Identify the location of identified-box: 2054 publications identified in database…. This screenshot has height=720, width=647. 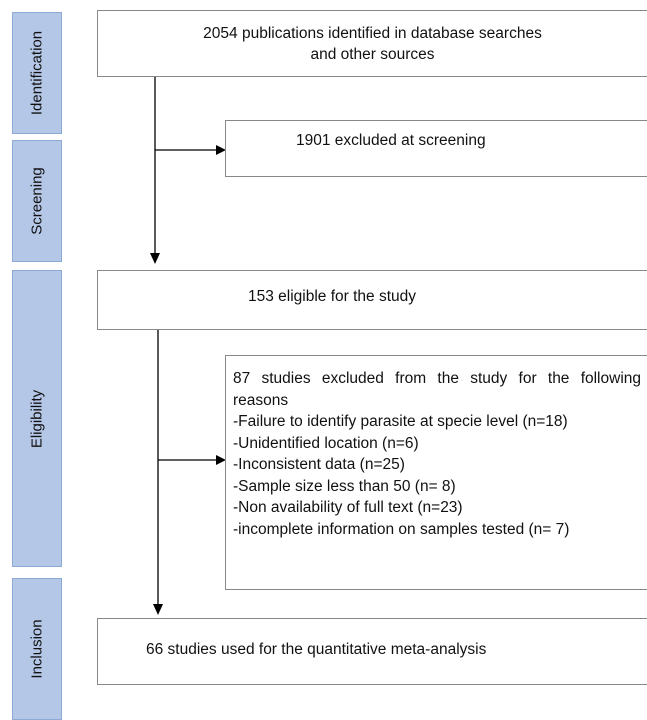
(372, 43).